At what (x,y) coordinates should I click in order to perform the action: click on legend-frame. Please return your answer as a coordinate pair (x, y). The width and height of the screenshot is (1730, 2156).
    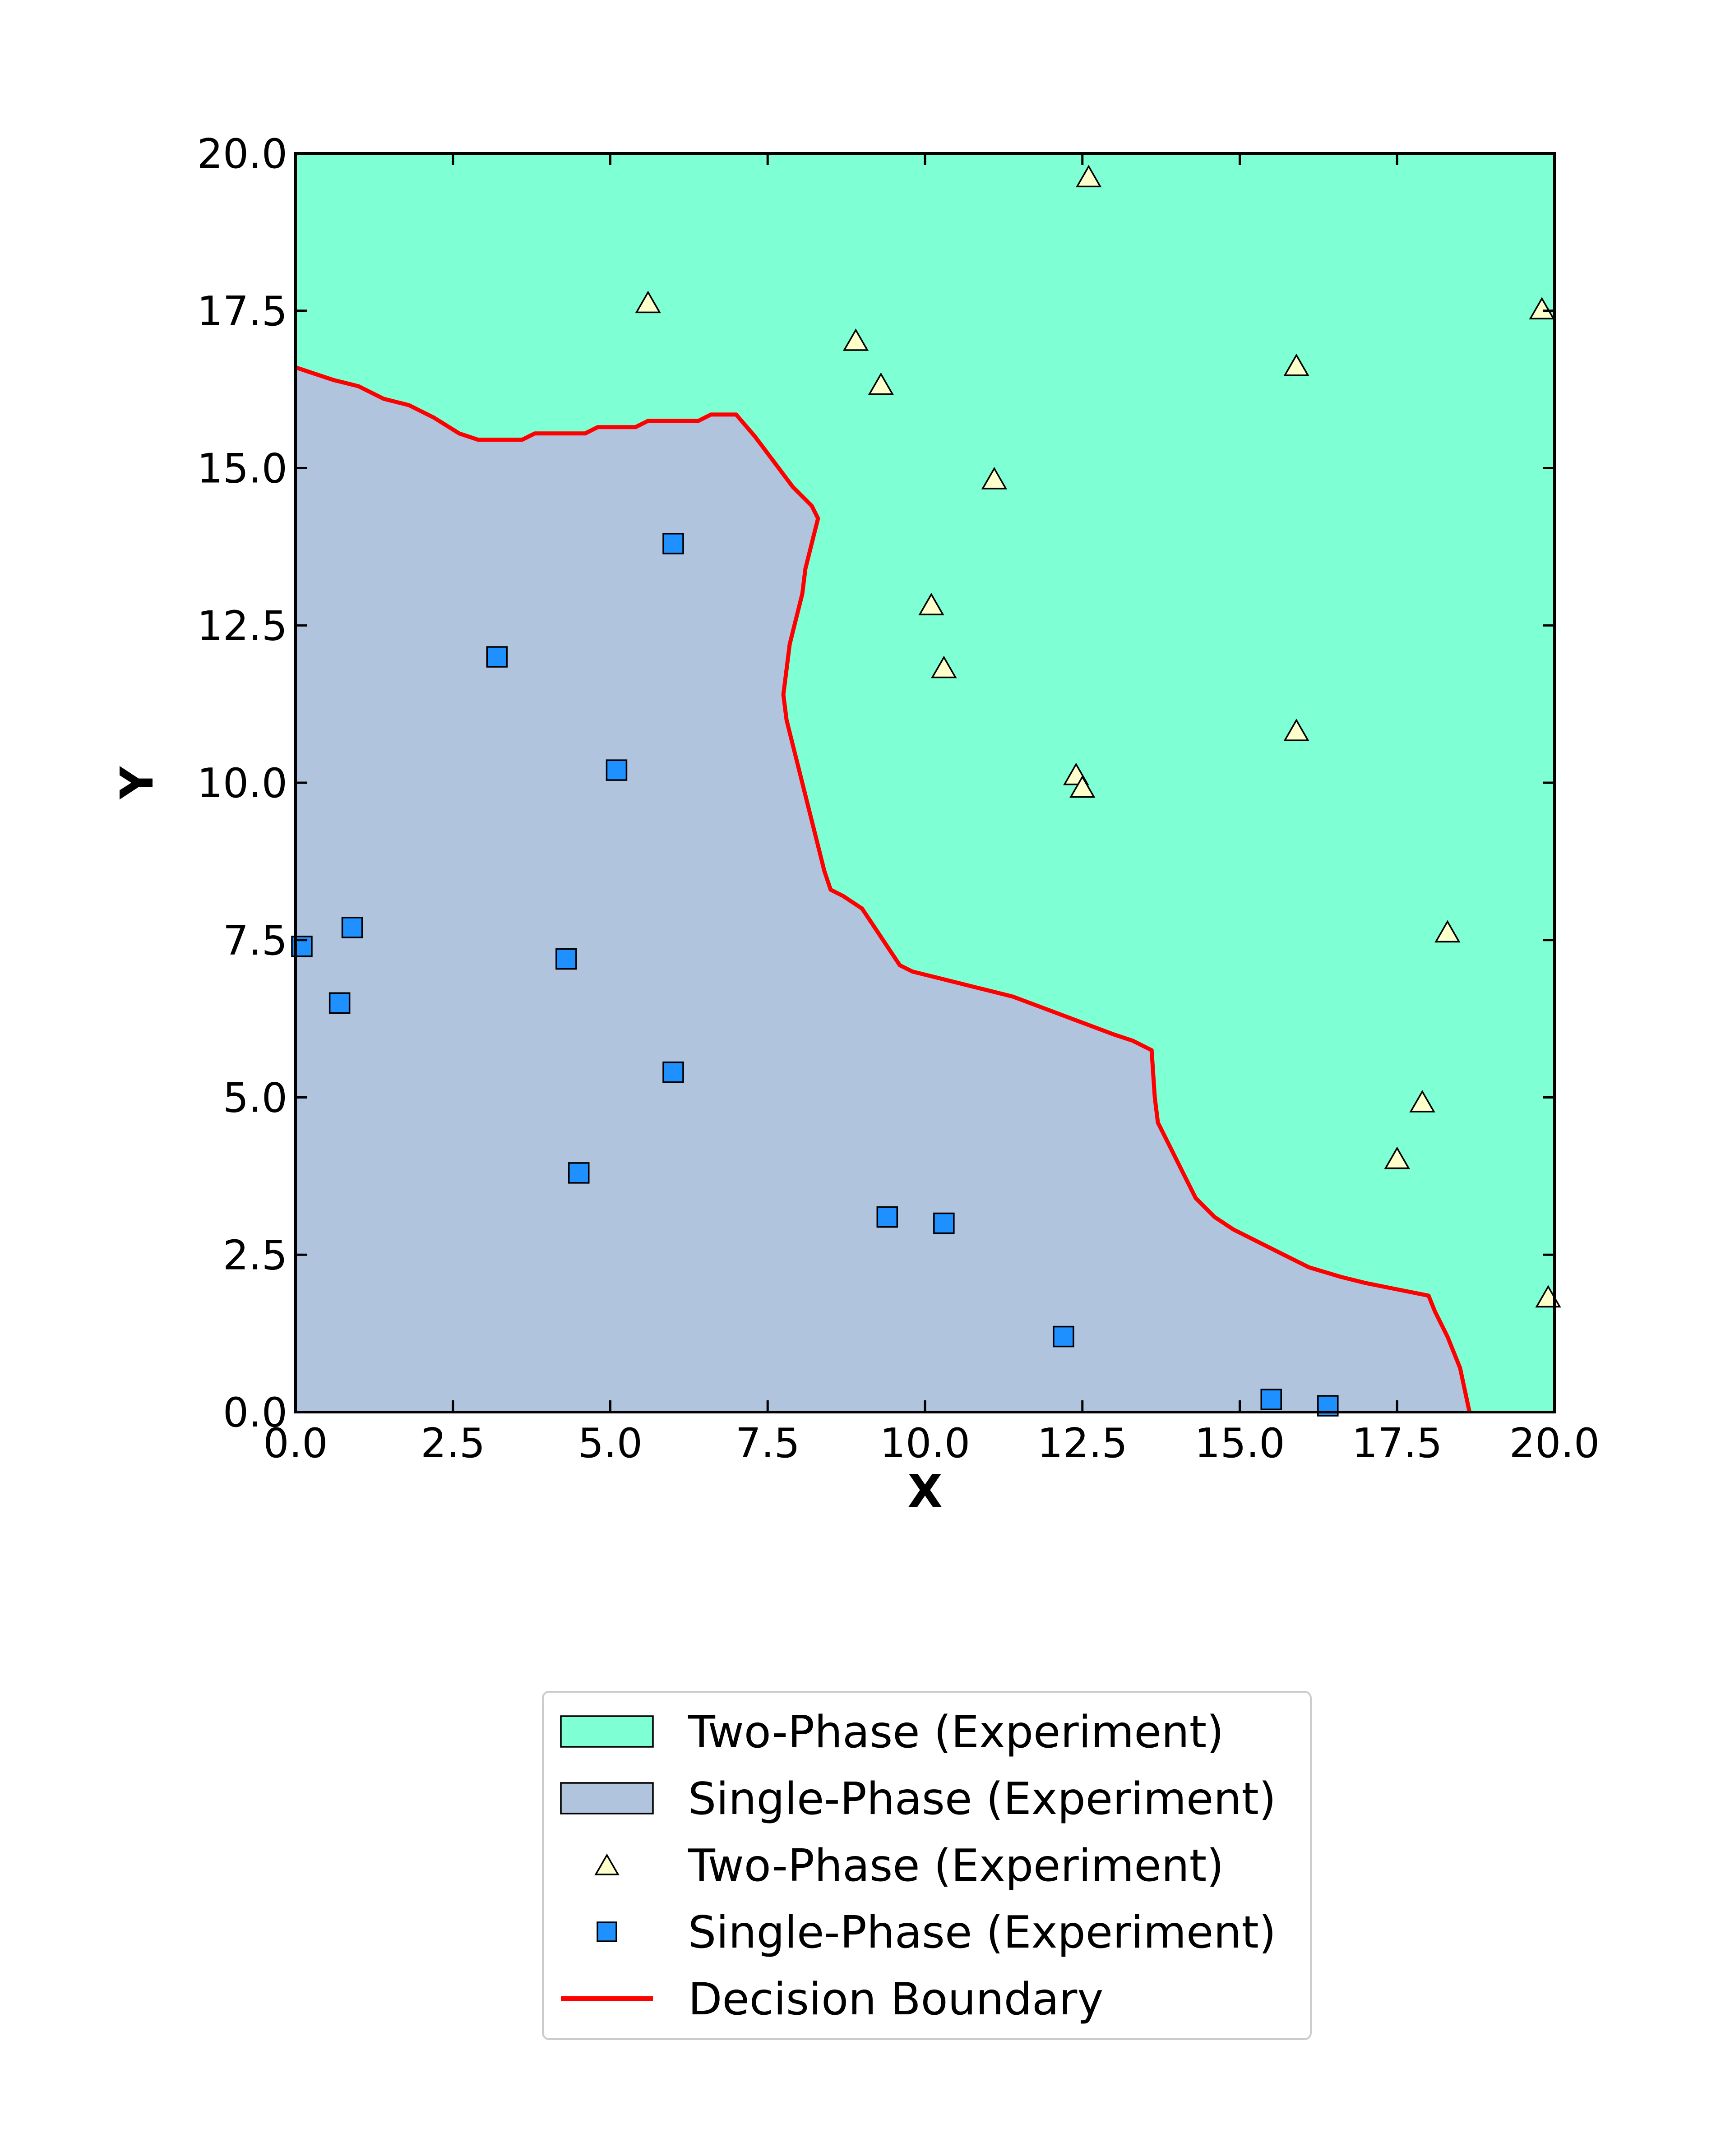
    Looking at the image, I should click on (927, 1865).